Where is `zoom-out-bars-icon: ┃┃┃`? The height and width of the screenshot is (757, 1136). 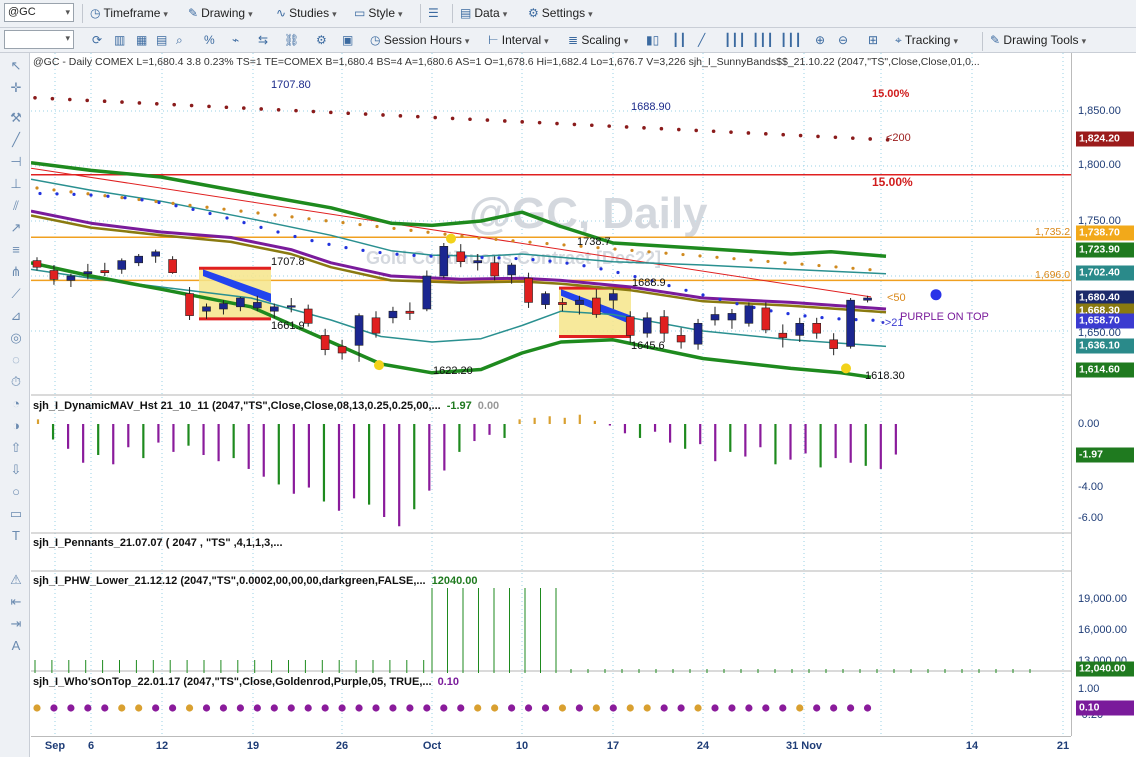 zoom-out-bars-icon: ┃┃┃ is located at coordinates (763, 40).